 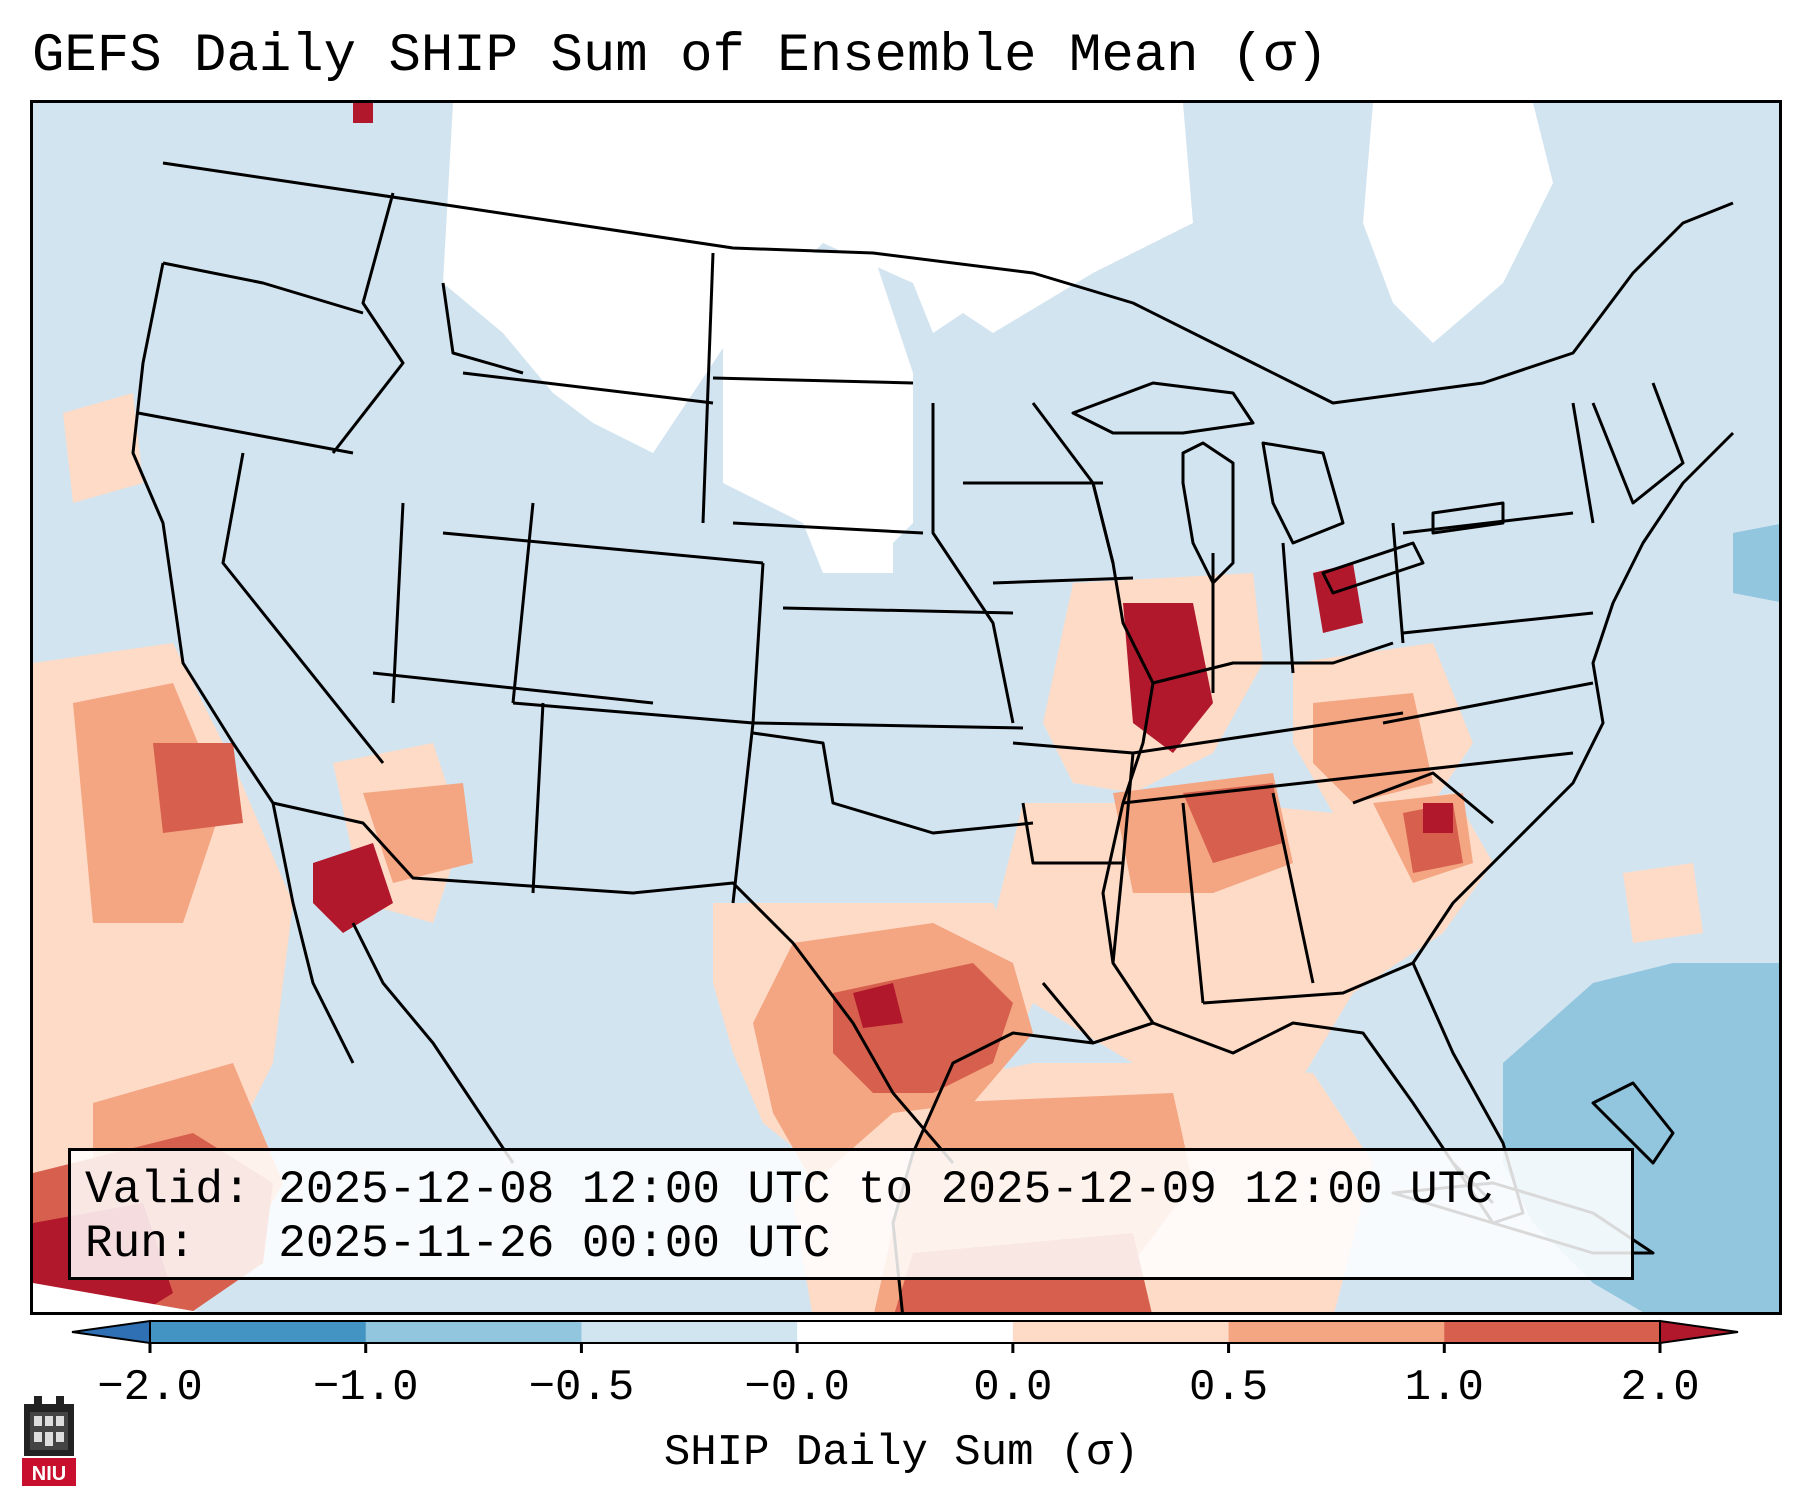 I want to click on colorbar-bins, so click(x=905, y=1332).